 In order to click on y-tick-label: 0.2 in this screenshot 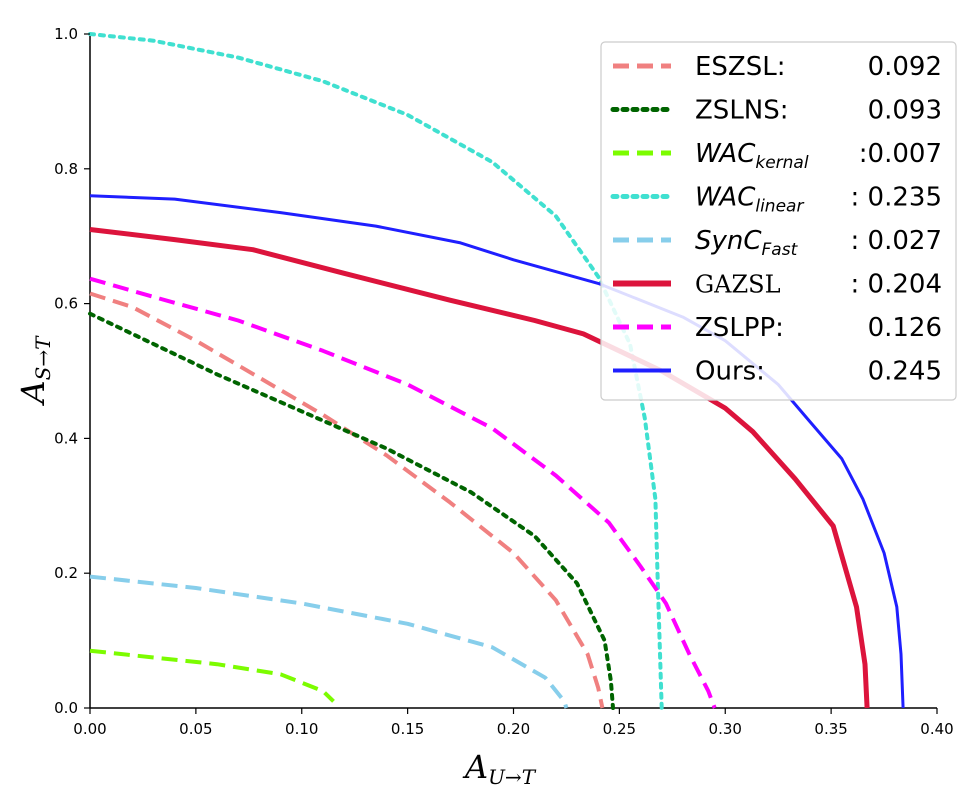, I will do `click(66, 573)`.